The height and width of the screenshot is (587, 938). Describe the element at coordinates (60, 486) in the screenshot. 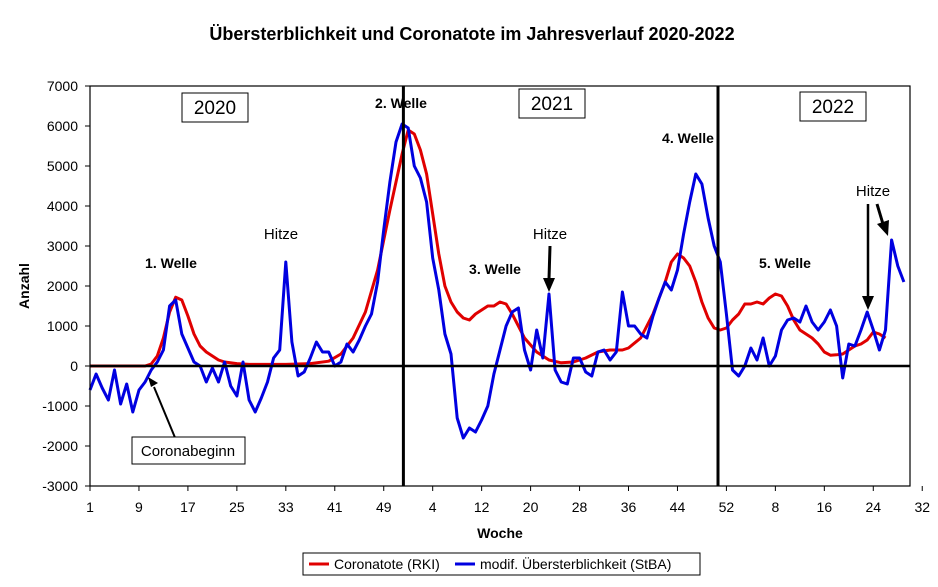

I see `y-tick-label: -3000` at that location.